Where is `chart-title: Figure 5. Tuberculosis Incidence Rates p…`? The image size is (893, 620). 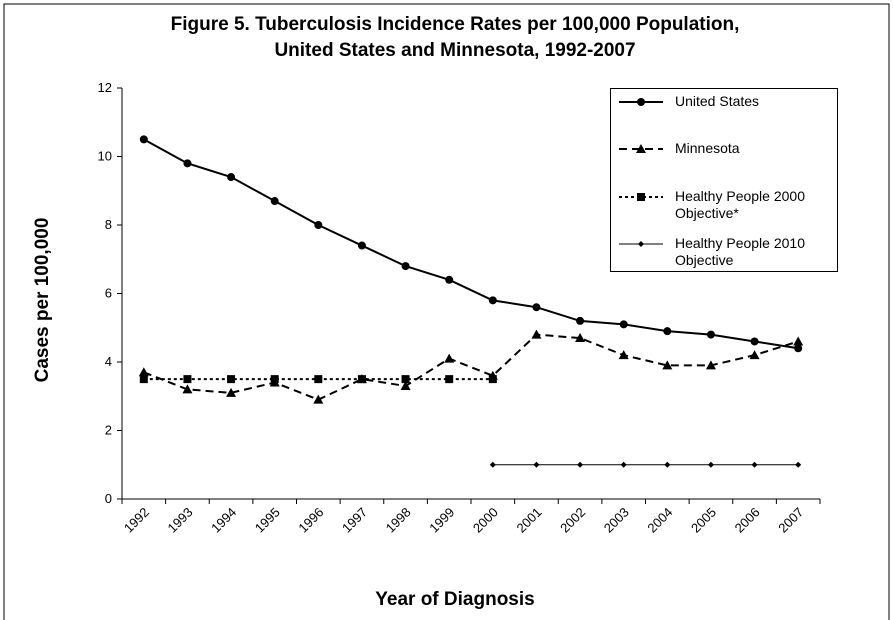
chart-title: Figure 5. Tuberculosis Incidence Rates p… is located at coordinates (455, 24).